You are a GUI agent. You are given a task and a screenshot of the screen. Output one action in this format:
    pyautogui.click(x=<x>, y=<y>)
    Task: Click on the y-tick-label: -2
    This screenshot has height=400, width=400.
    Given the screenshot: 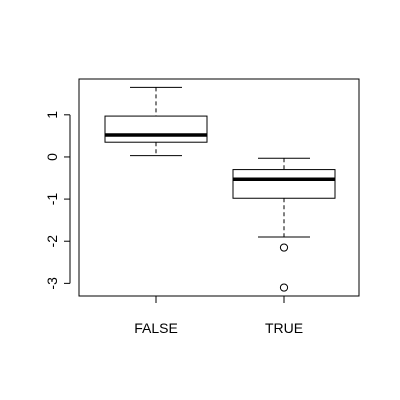 What is the action you would take?
    pyautogui.click(x=52, y=241)
    